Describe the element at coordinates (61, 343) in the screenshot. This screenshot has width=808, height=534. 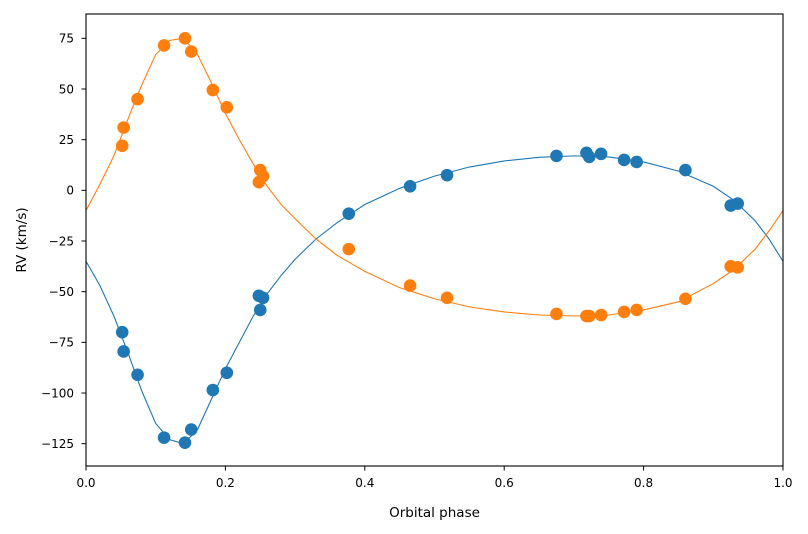
I see `y-tick-label-2: −75` at that location.